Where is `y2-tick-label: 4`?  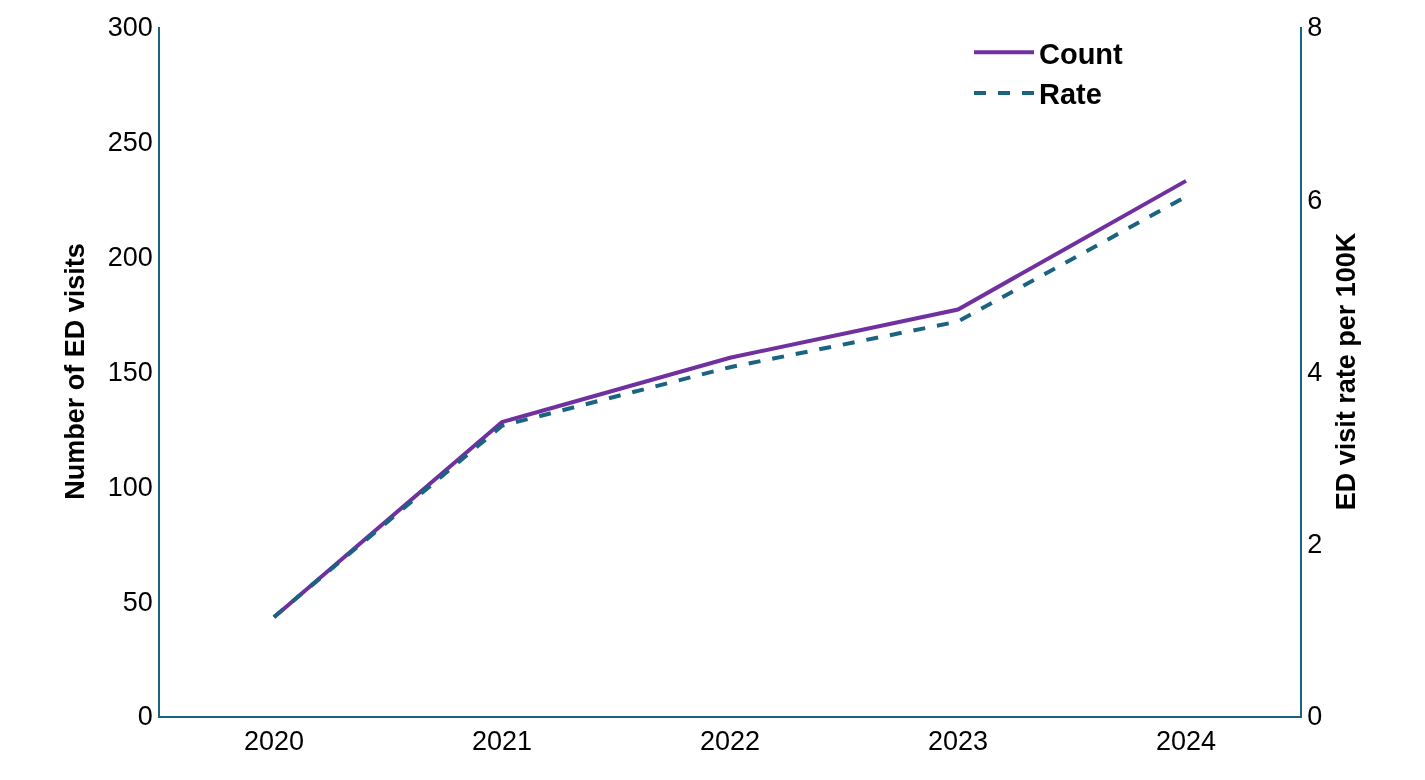 y2-tick-label: 4 is located at coordinates (1315, 371).